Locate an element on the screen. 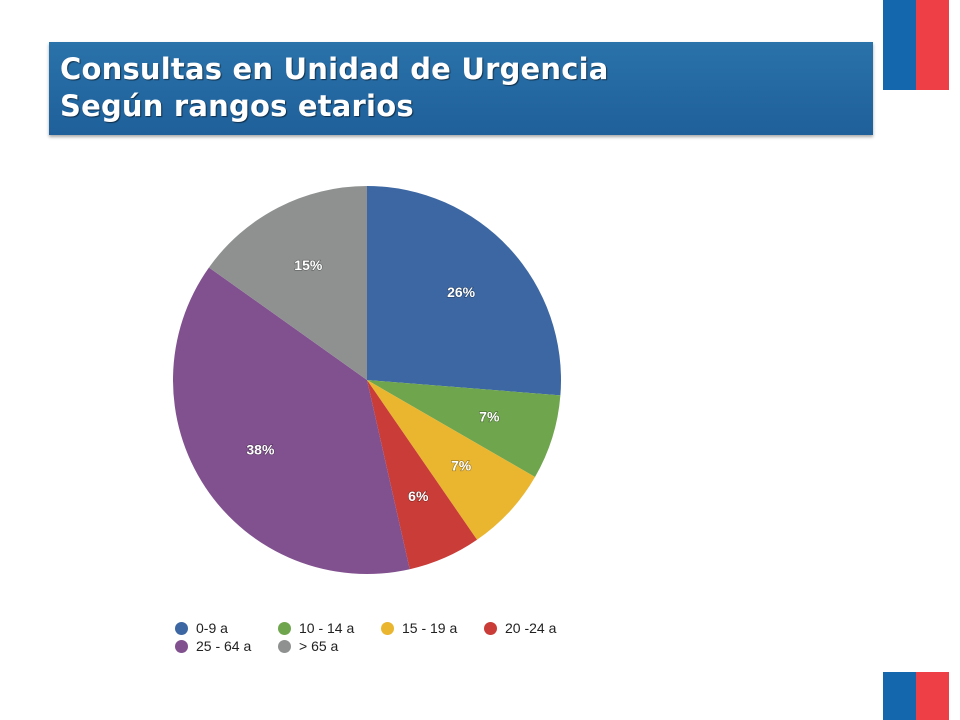 The height and width of the screenshot is (720, 960). pie-slice-label-2: 7% is located at coordinates (461, 466).